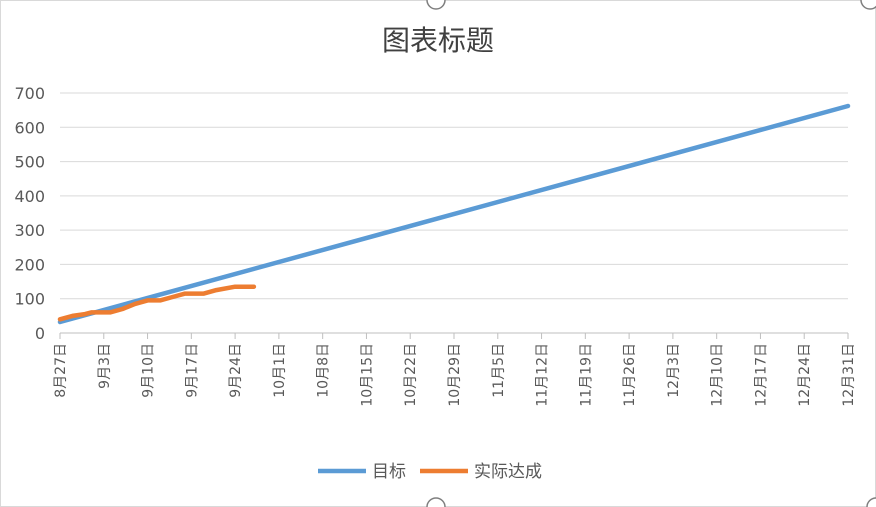 This screenshot has height=507, width=876. I want to click on y-tick-label: 300, so click(29, 230).